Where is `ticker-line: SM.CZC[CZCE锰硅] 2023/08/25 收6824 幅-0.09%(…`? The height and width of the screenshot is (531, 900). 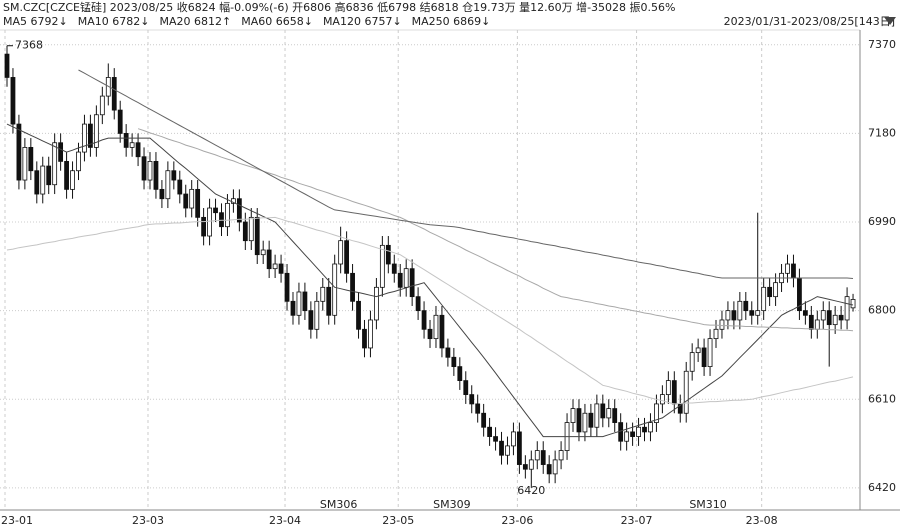
ticker-line: SM.CZC[CZCE锰硅] 2023/08/25 收6824 幅-0.09%(… is located at coordinates (339, 7).